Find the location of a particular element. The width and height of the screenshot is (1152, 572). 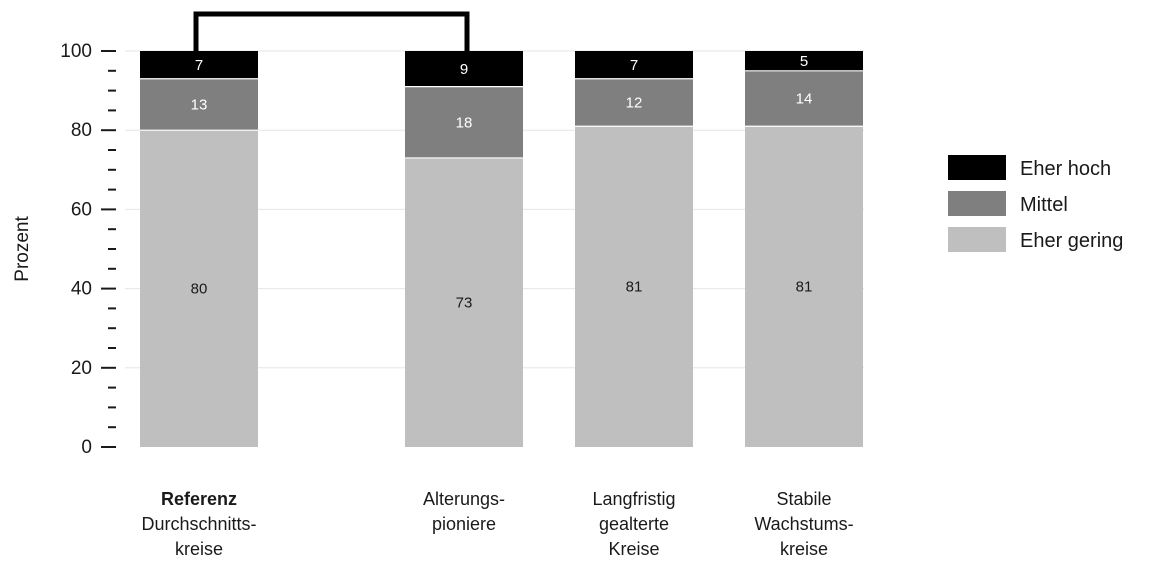

bar-value-label: 18 is located at coordinates (464, 122).